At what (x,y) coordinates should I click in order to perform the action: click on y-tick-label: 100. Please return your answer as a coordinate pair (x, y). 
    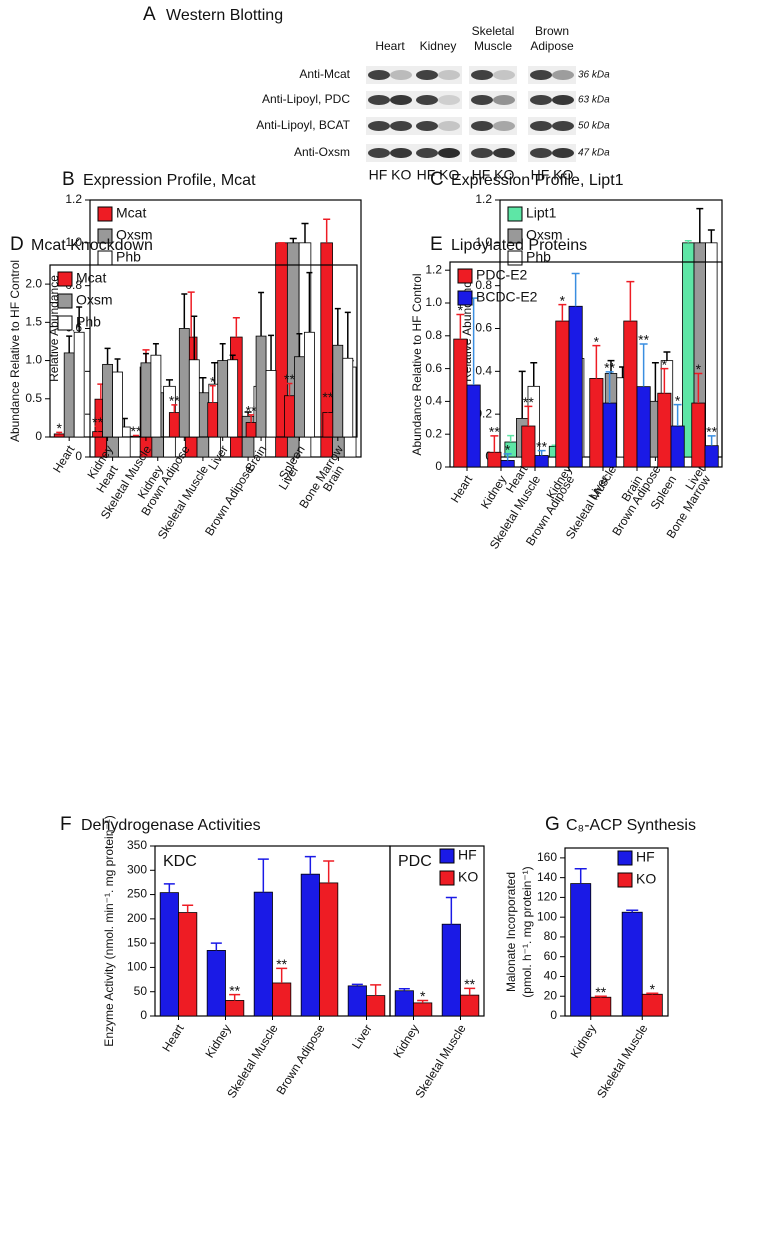
    Looking at the image, I should click on (137, 967).